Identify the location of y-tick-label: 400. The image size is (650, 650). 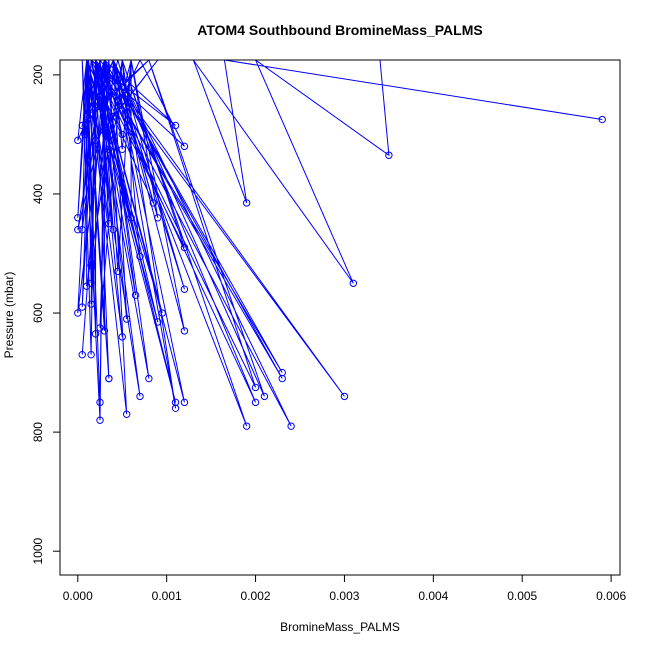
(38, 194).